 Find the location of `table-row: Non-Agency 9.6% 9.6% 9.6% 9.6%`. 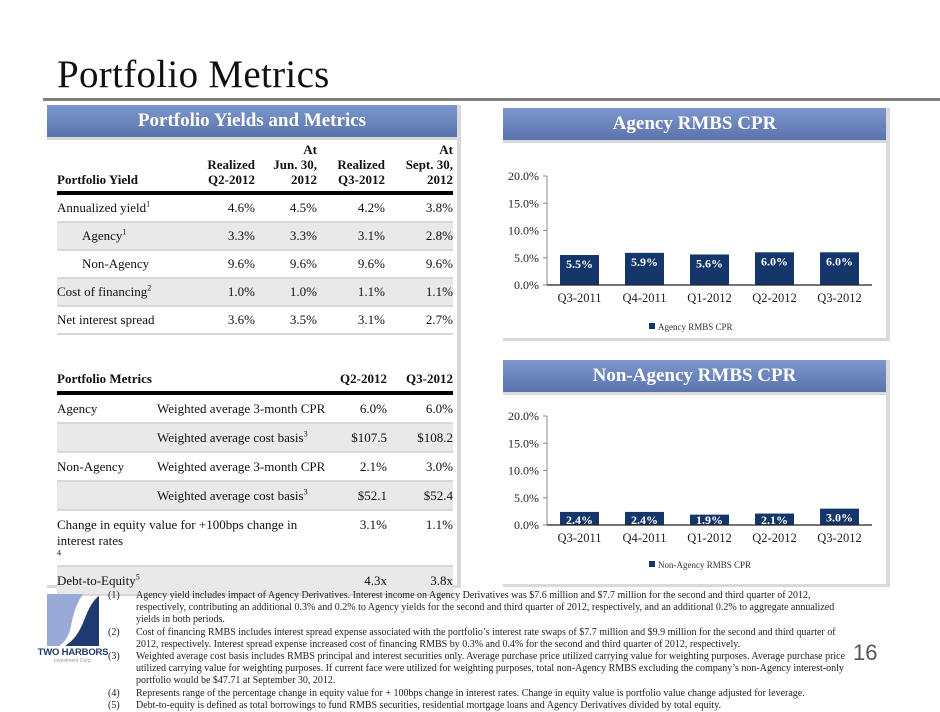

table-row: Non-Agency 9.6% 9.6% 9.6% 9.6% is located at coordinates (255, 264).